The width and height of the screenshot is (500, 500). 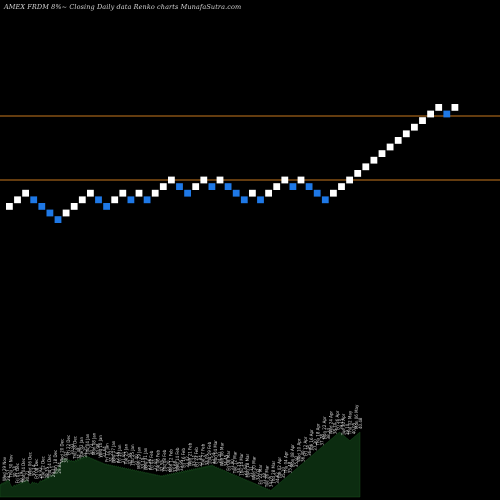 What do you see at coordinates (206, 459) in the screenshot?
I see `price-label: 33.05` at bounding box center [206, 459].